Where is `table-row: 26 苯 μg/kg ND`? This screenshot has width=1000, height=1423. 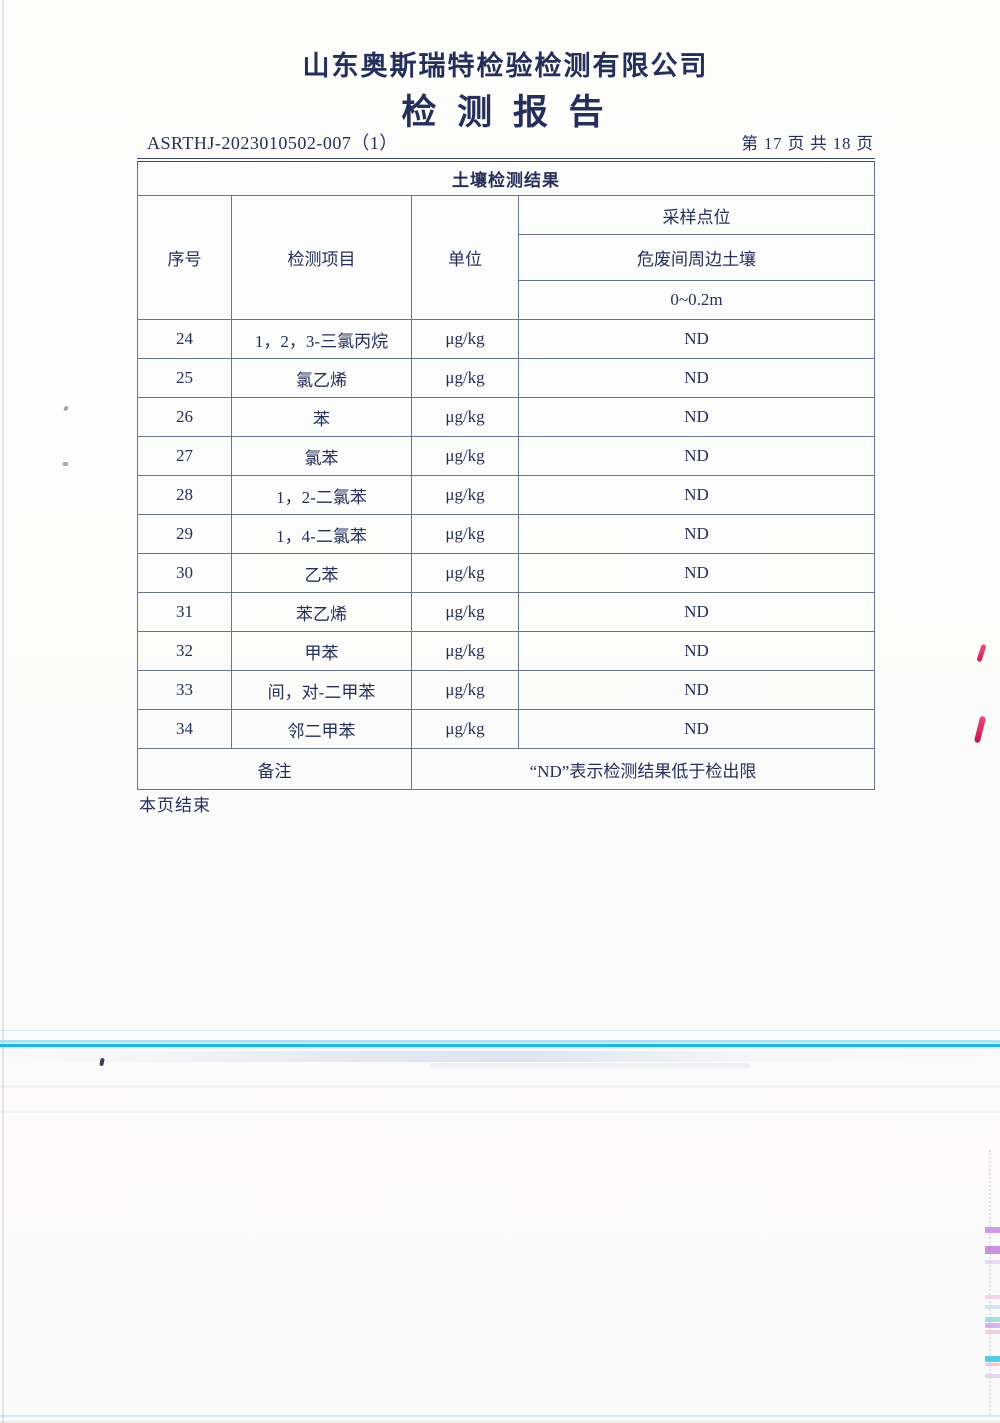 table-row: 26 苯 μg/kg ND is located at coordinates (506, 417).